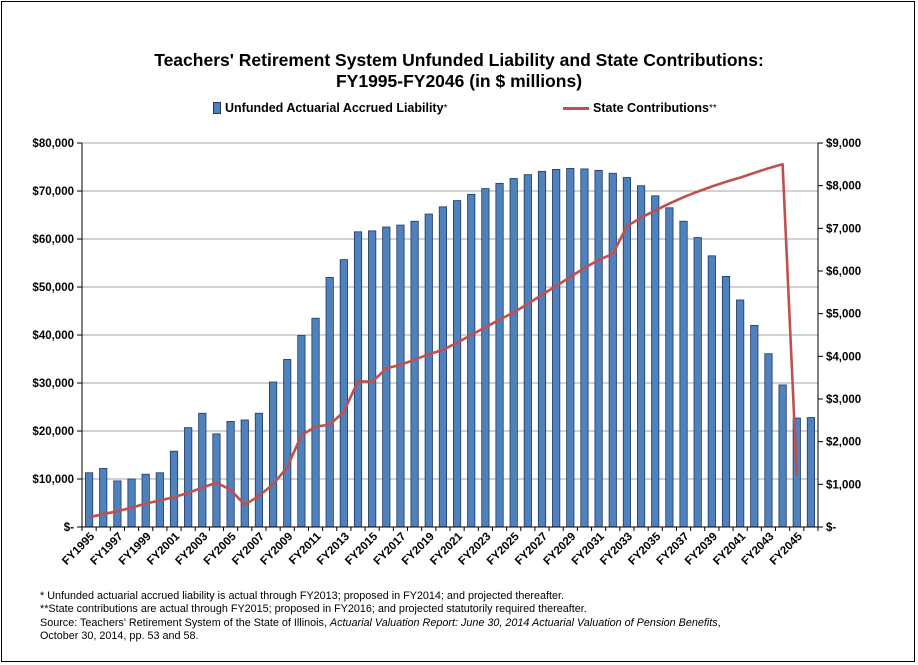 Image resolution: width=918 pixels, height=665 pixels. What do you see at coordinates (53, 480) in the screenshot?
I see `left-axis-tick-label: $10,000` at bounding box center [53, 480].